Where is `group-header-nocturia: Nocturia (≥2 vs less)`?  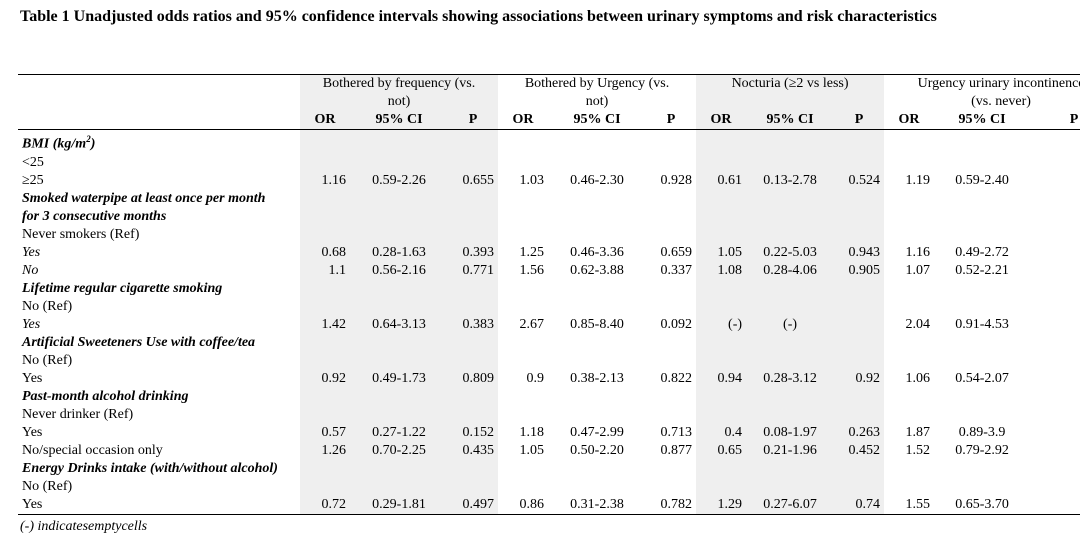 group-header-nocturia: Nocturia (≥2 vs less) is located at coordinates (790, 92).